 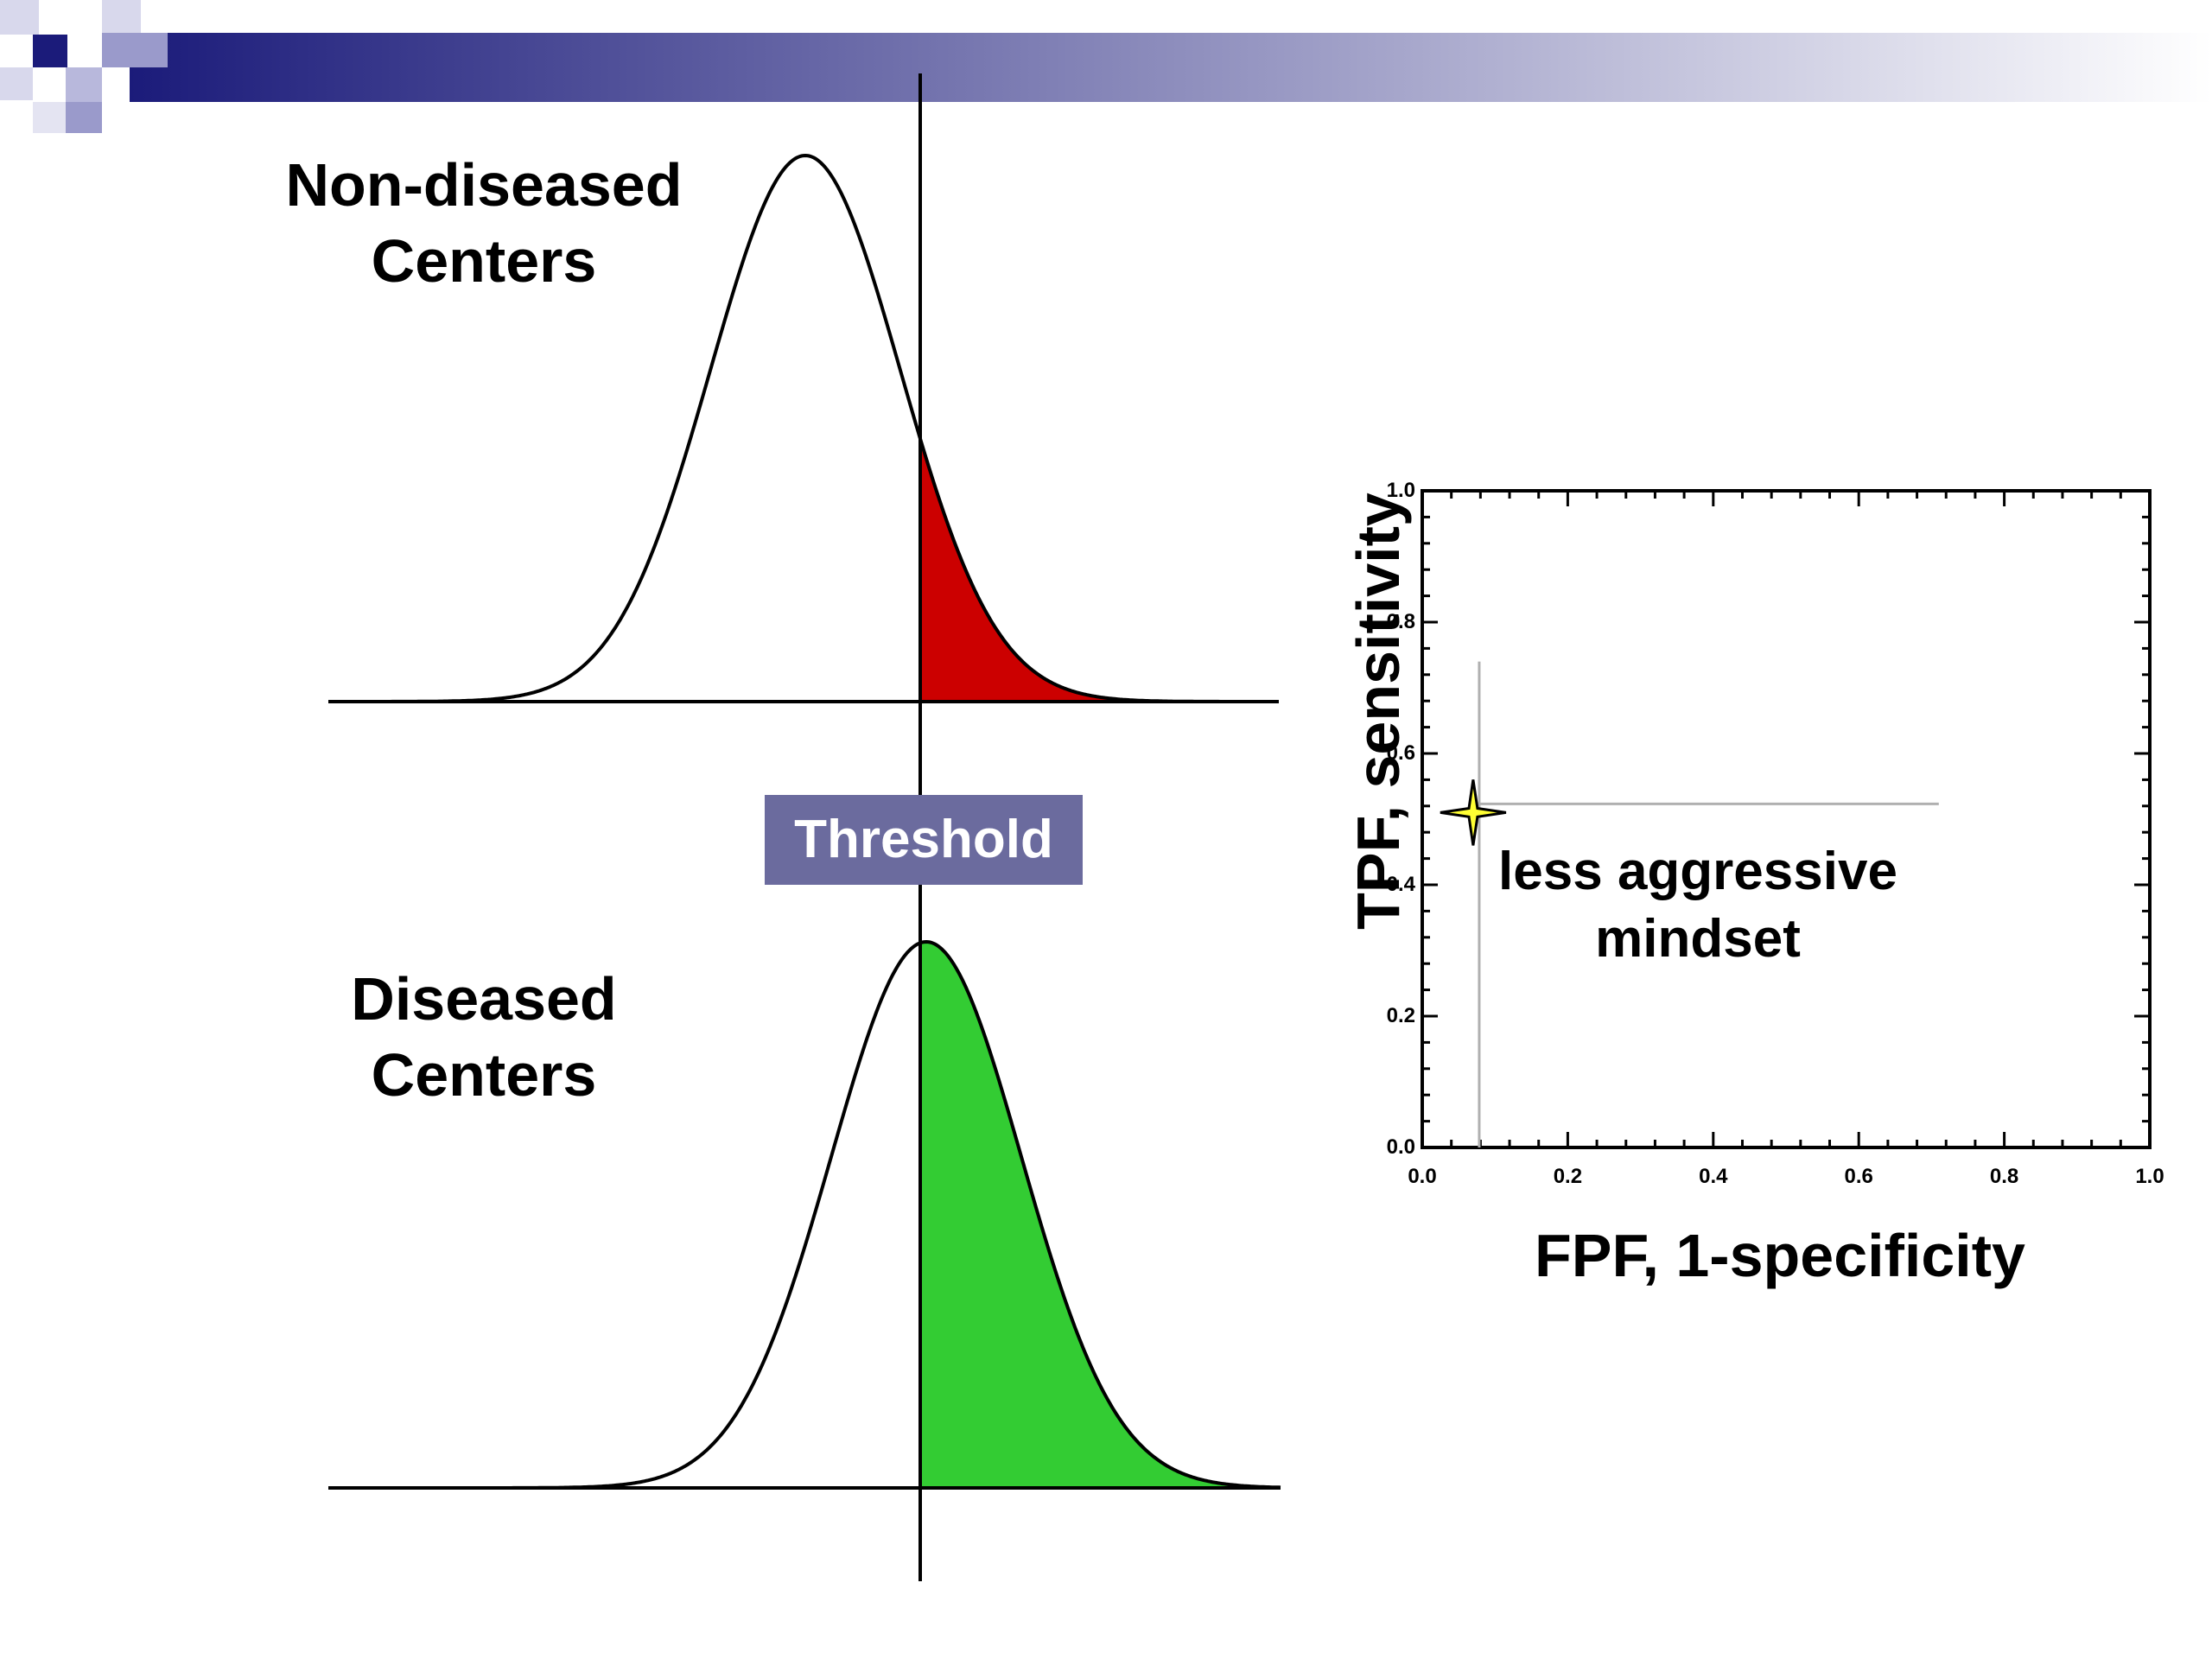 What do you see at coordinates (1400, 490) in the screenshot?
I see `y-tick-label: 1.0` at bounding box center [1400, 490].